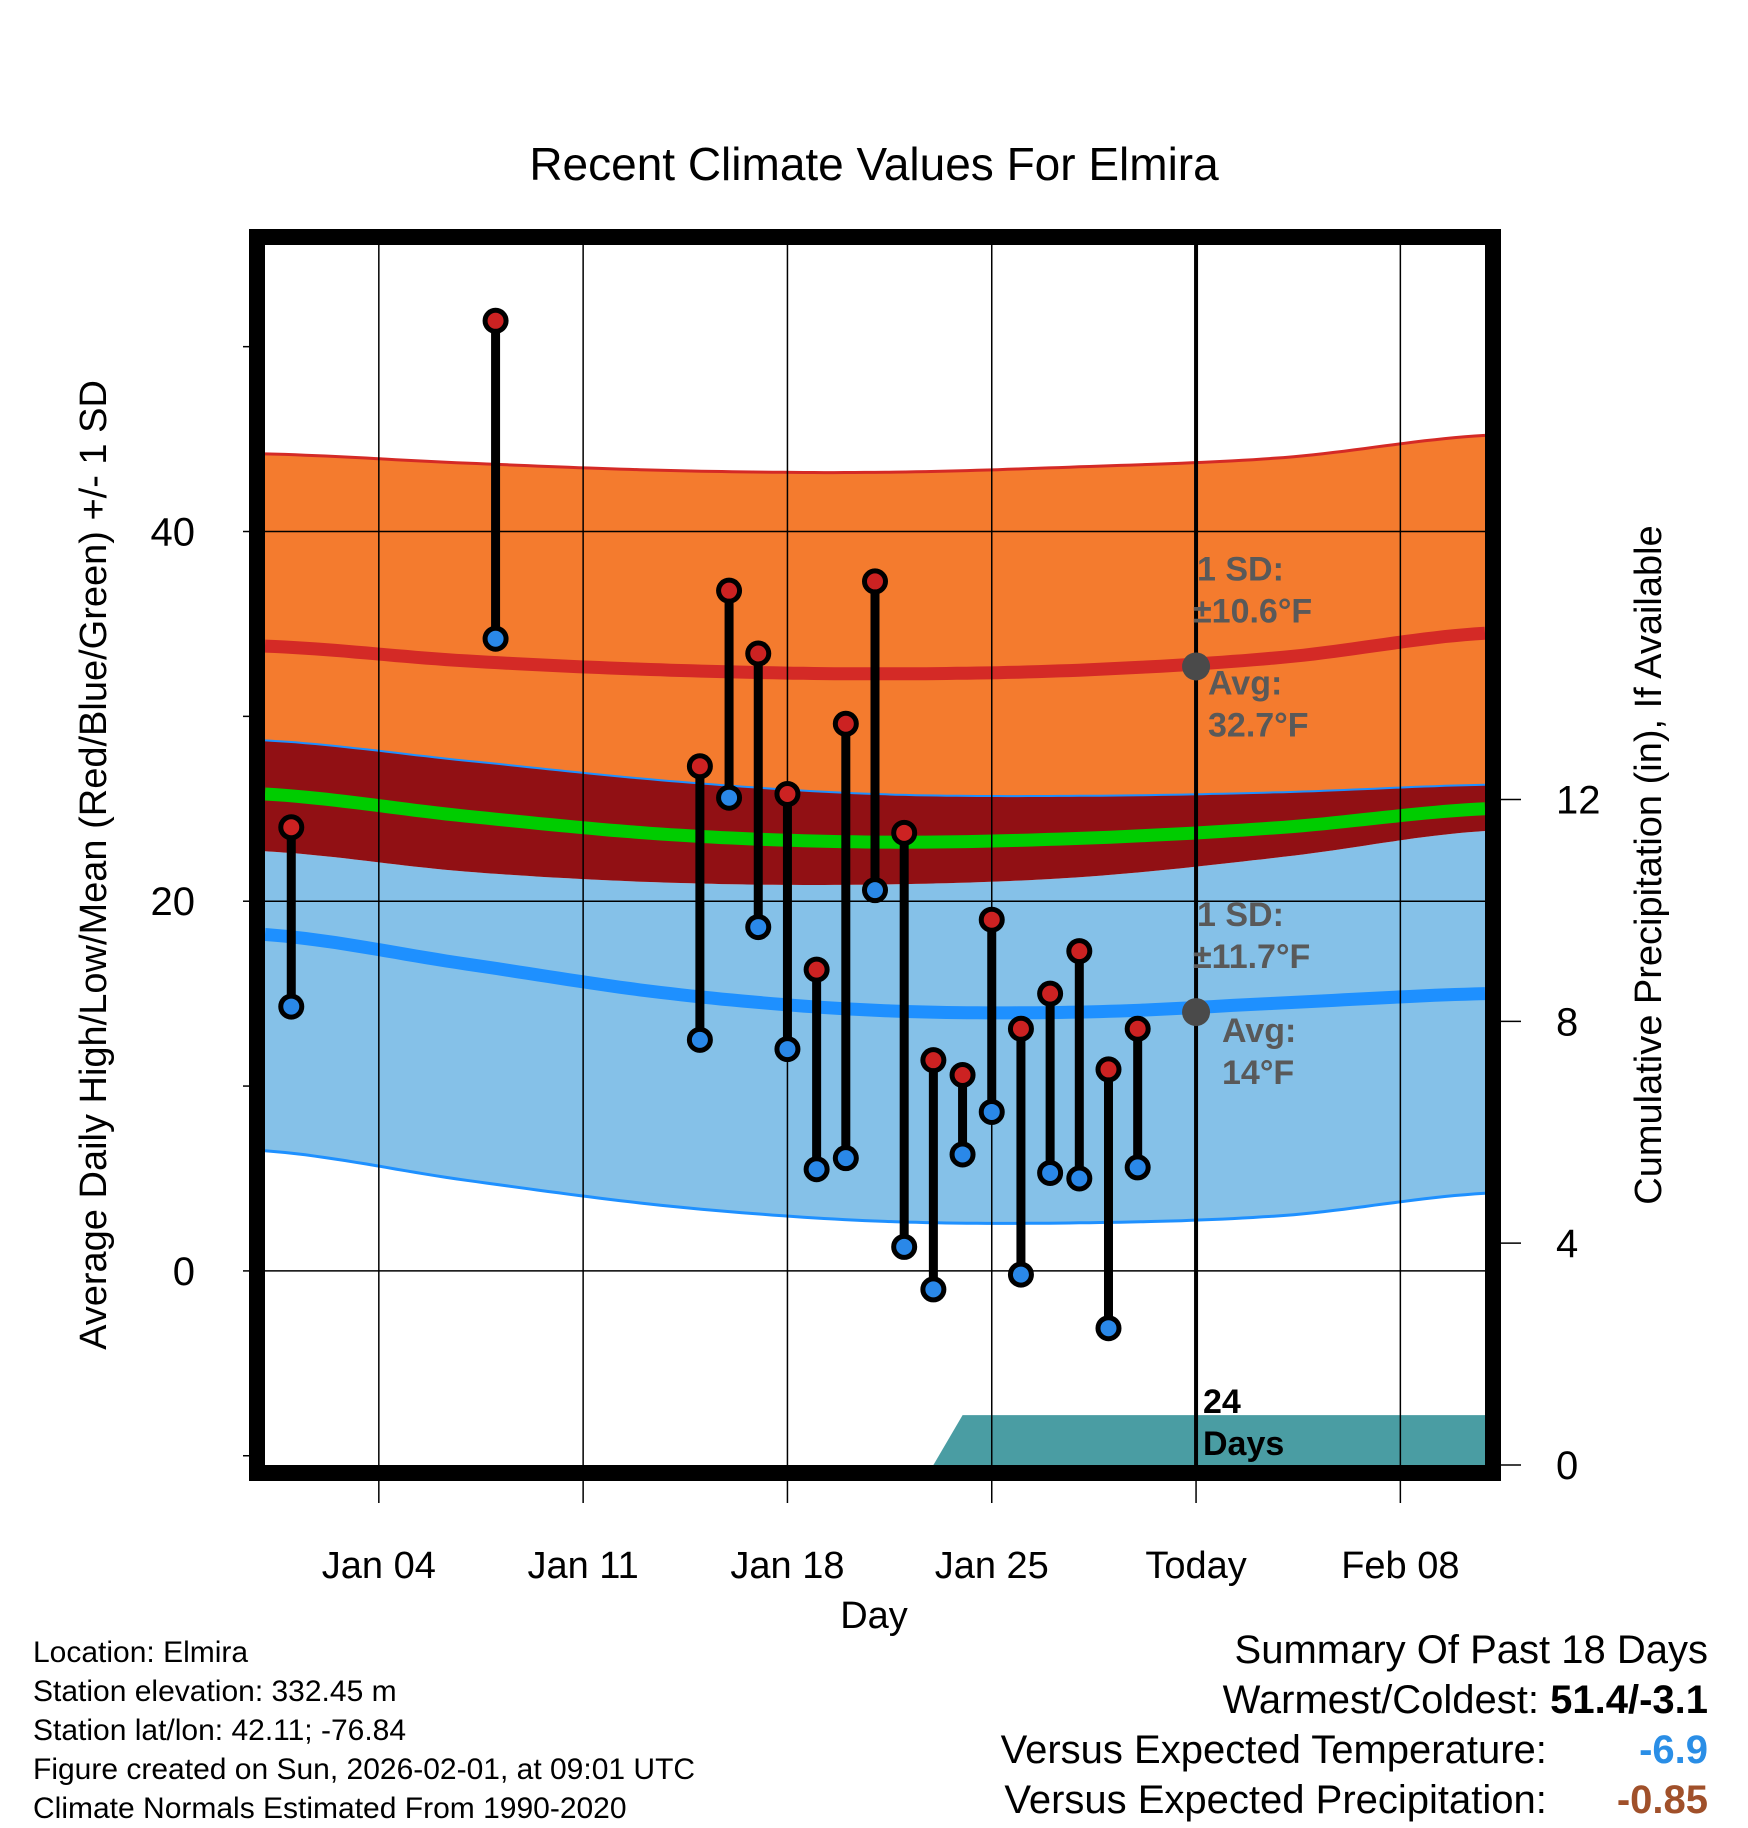 This screenshot has width=1748, height=1828. What do you see at coordinates (1578, 801) in the screenshot?
I see `y2-tick-label: 12` at bounding box center [1578, 801].